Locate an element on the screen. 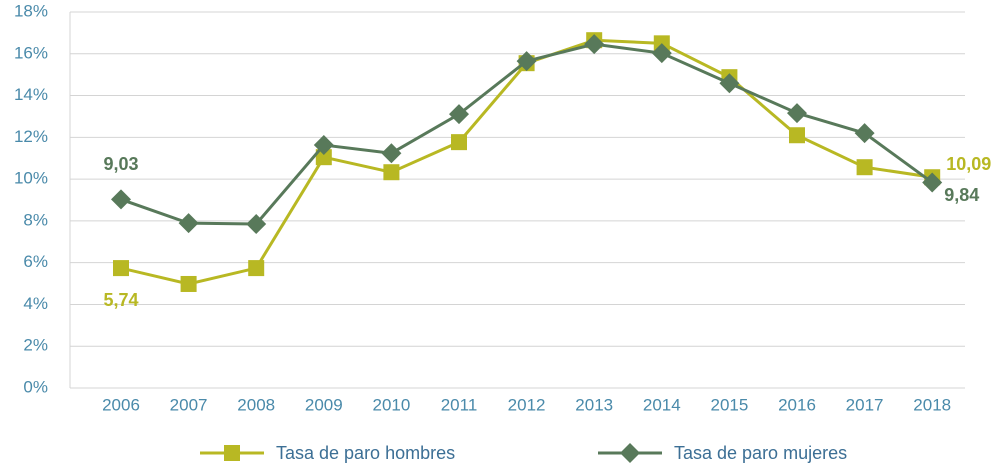 This screenshot has height=467, width=1003. data-label: 9,03 is located at coordinates (120, 164).